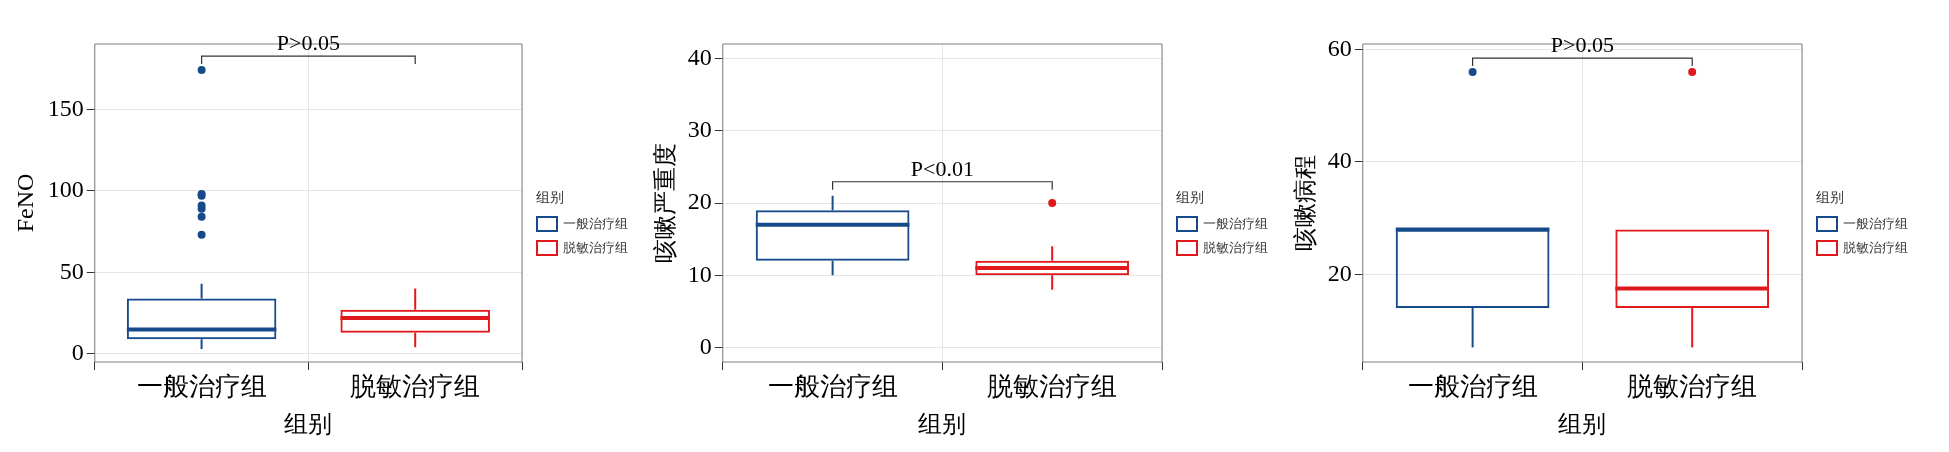 This screenshot has height=452, width=1949. I want to click on y-axis-title: FeNO, so click(24, 203).